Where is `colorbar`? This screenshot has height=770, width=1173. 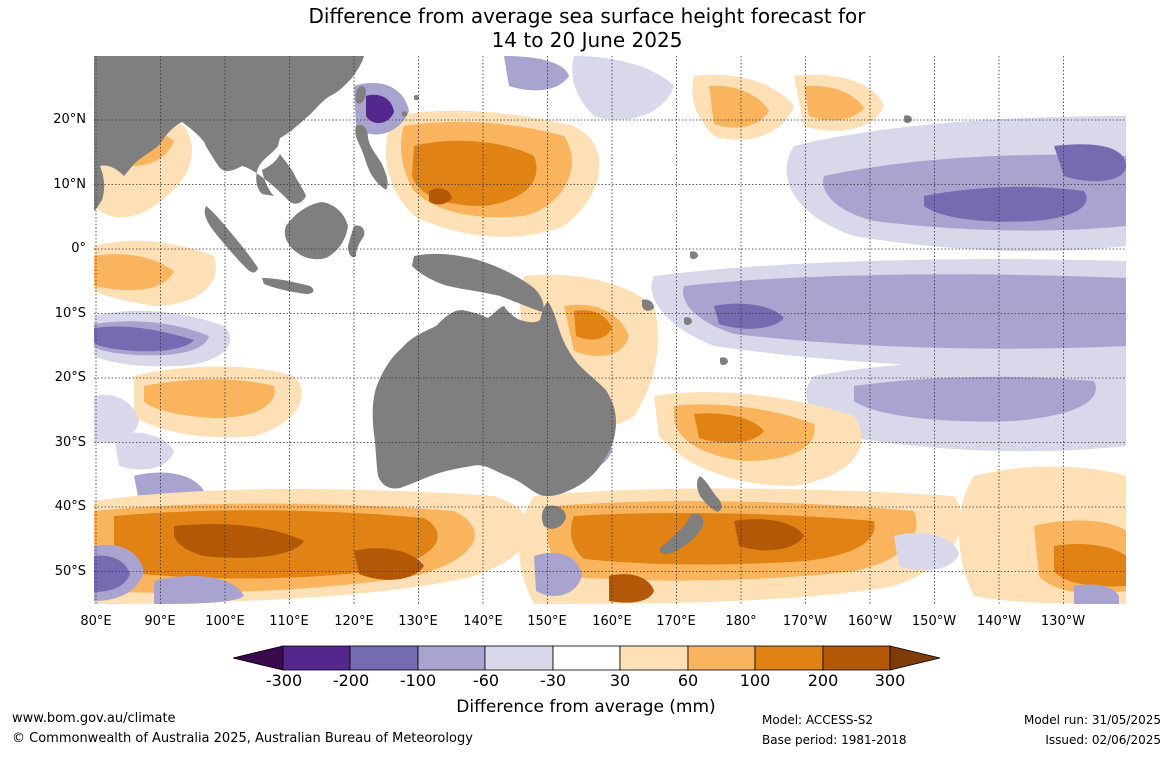 colorbar is located at coordinates (587, 658).